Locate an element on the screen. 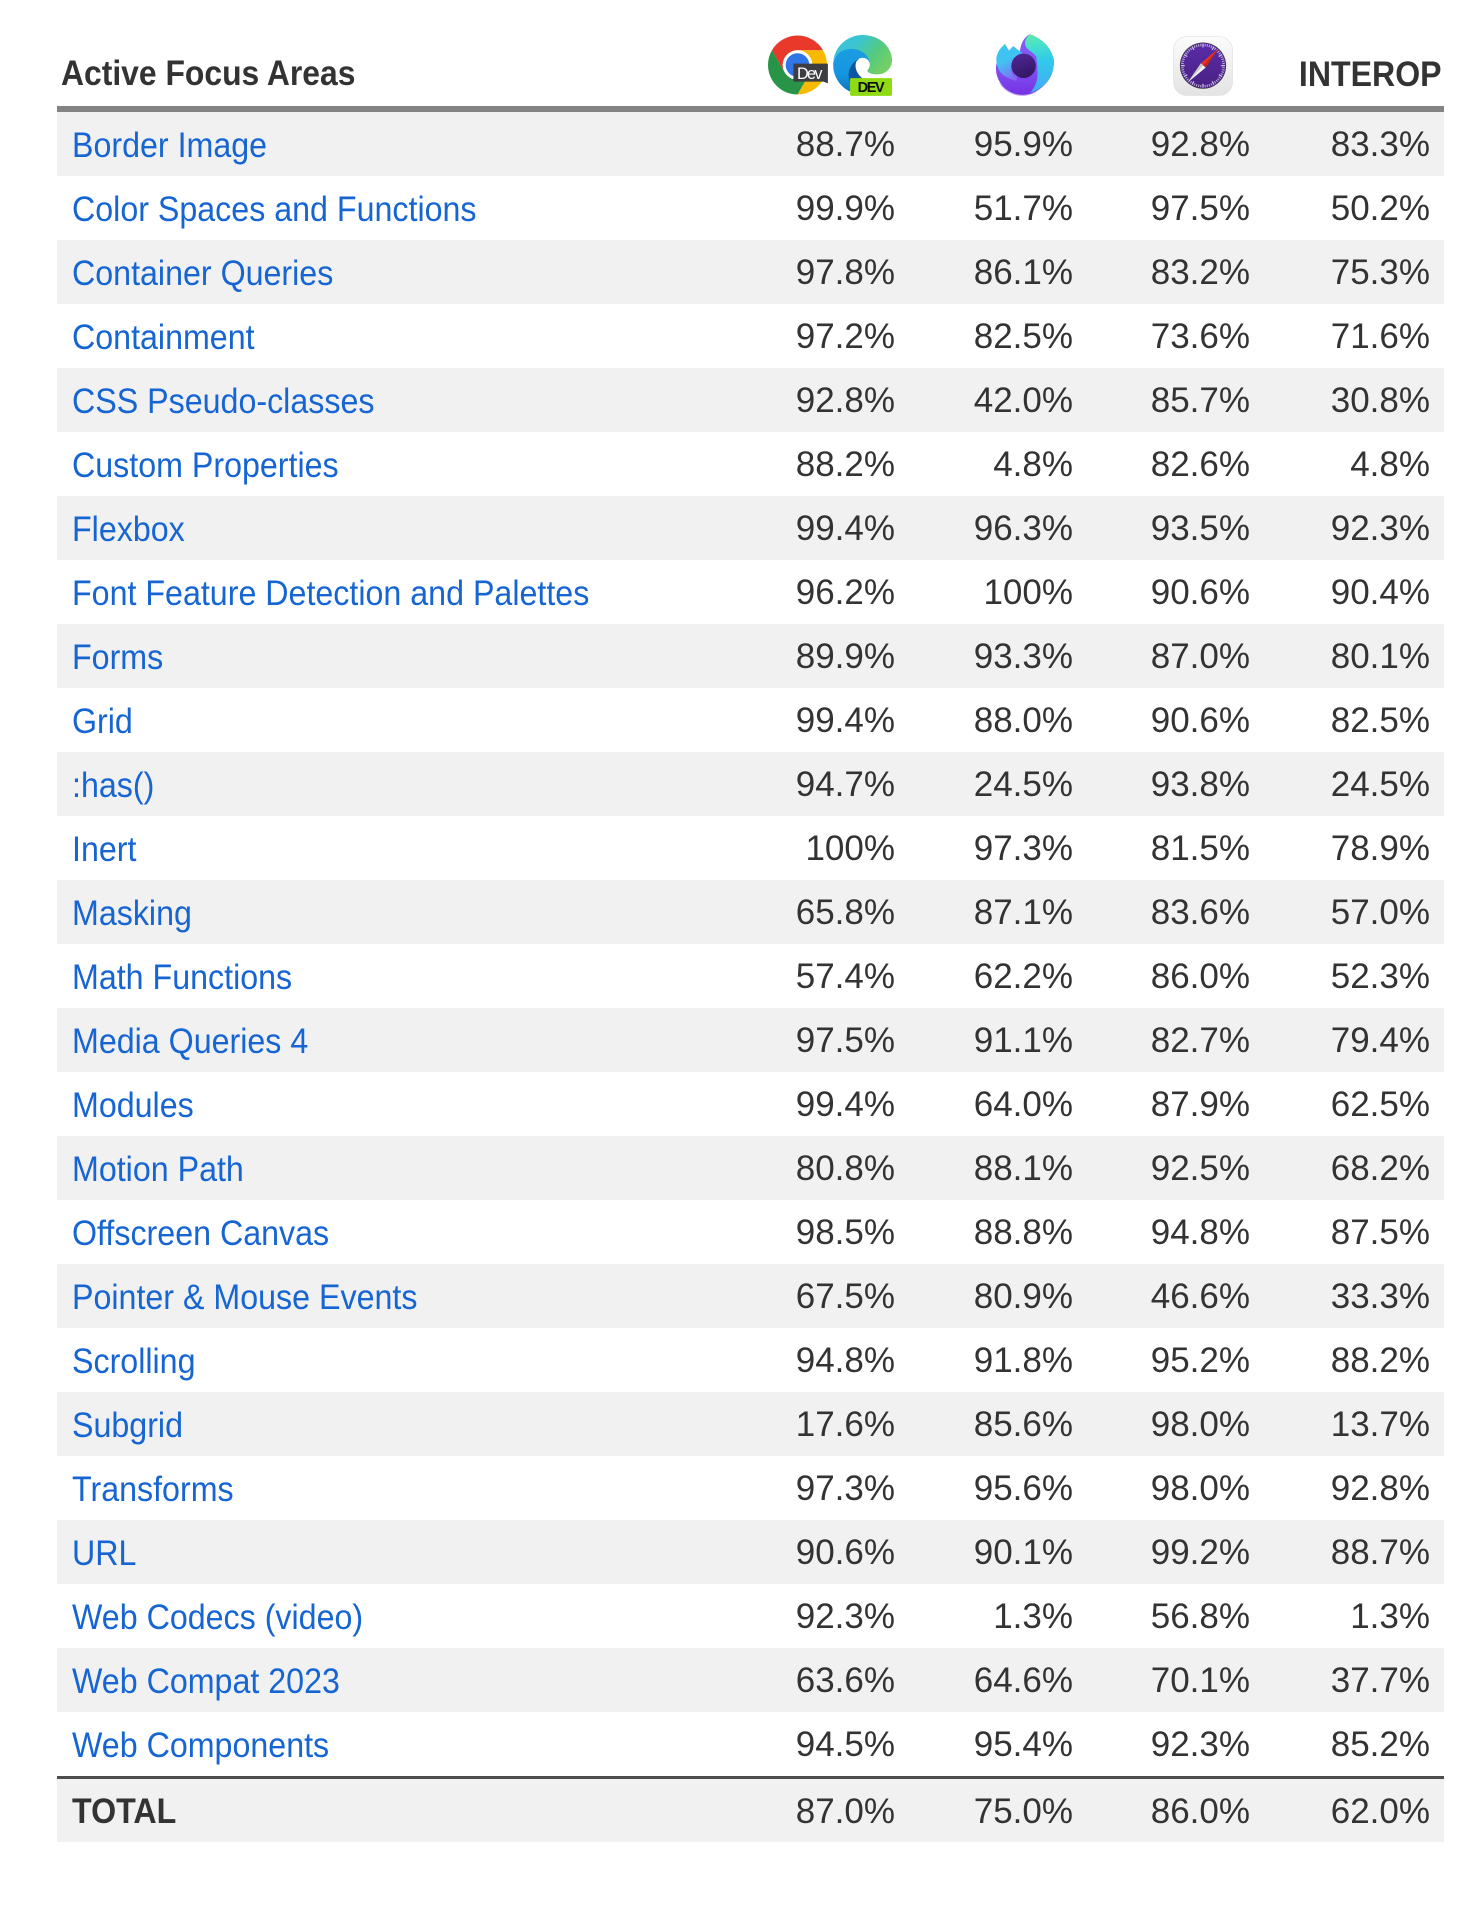  svg-text: Dev is located at coordinates (810, 74).